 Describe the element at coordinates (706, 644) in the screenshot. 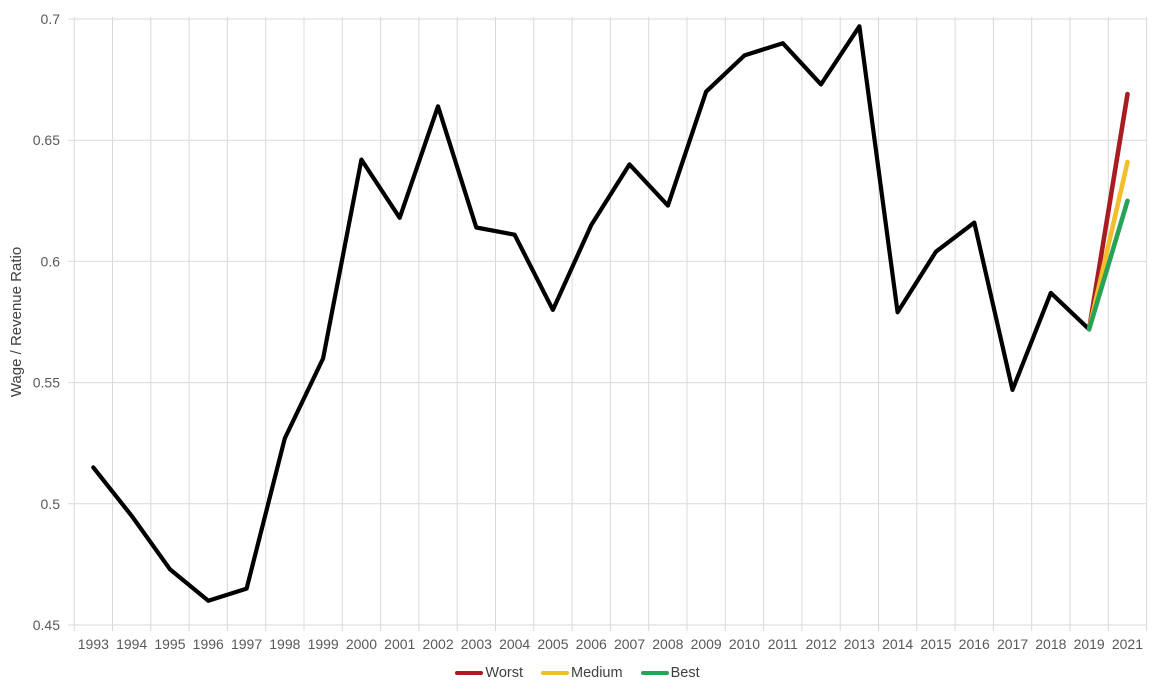

I see `x-tick-label: 2009` at that location.